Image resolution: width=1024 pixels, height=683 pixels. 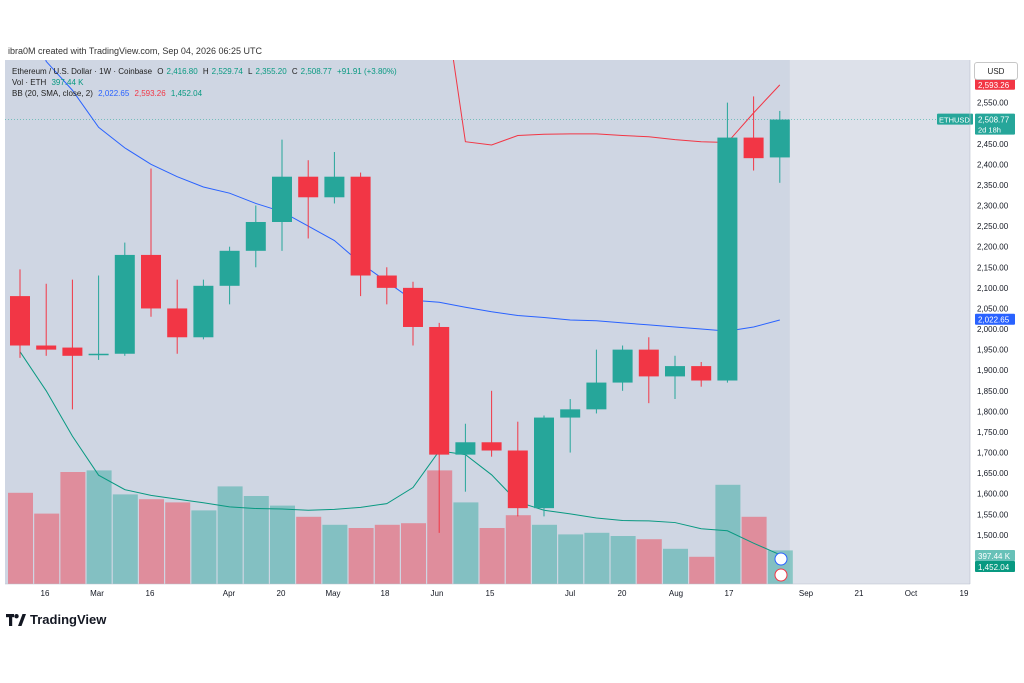 I want to click on bb-upper-tag: 2,593.26, so click(x=994, y=85).